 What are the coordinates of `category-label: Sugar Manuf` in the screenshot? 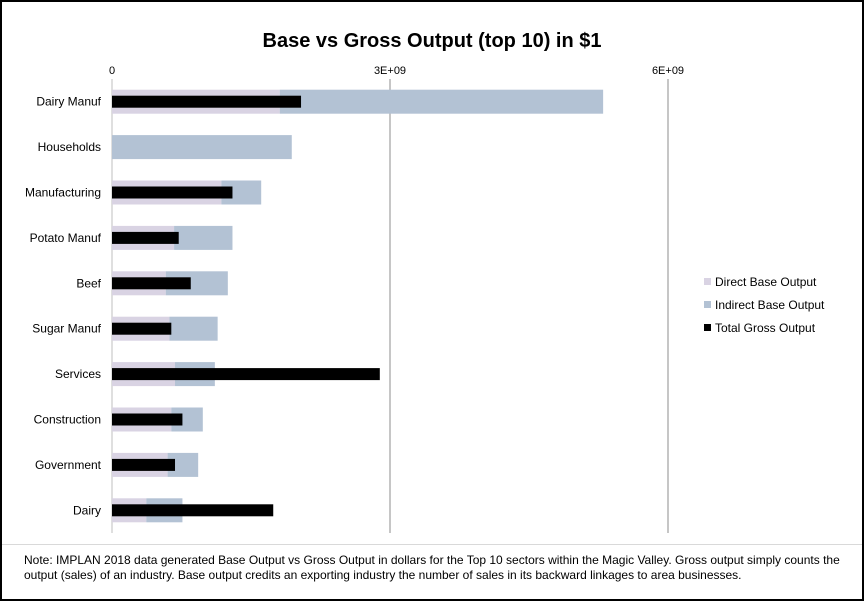 It's located at (66, 329).